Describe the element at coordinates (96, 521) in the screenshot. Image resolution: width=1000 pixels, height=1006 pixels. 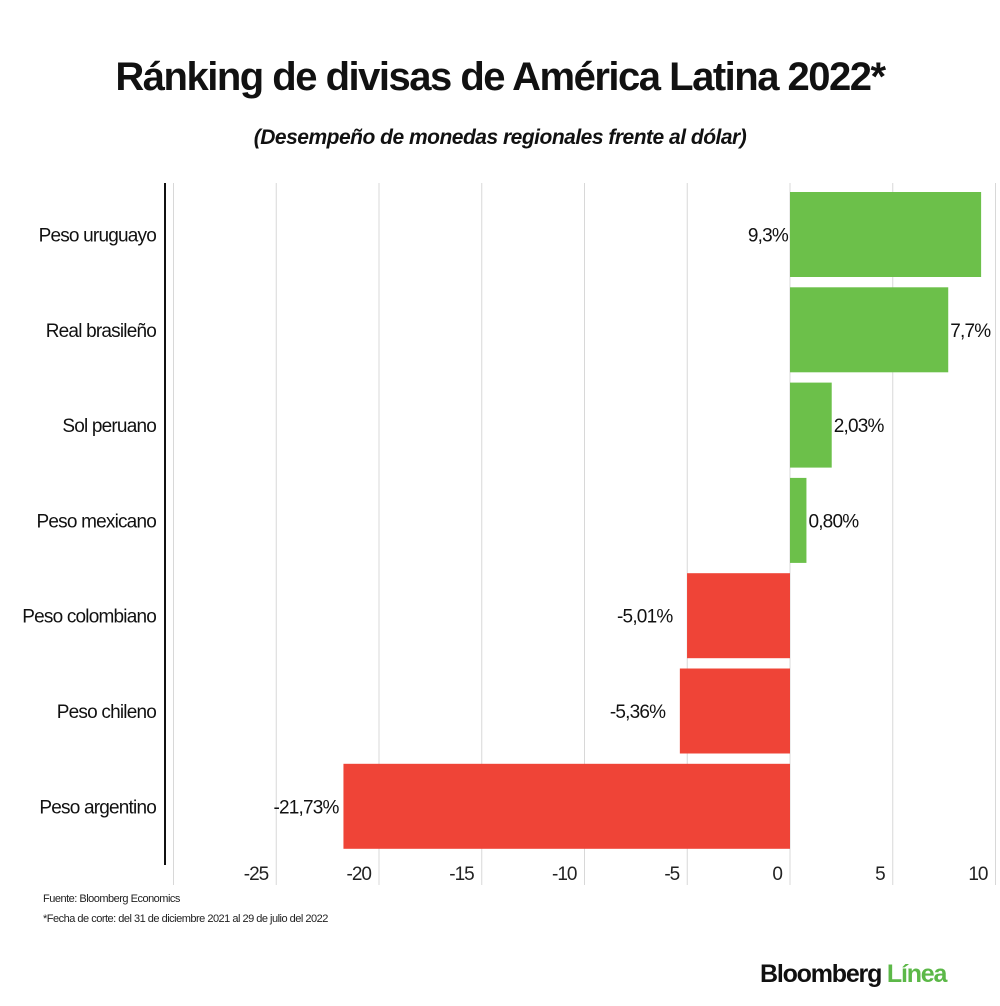
I see `category-label: Peso mexicano` at that location.